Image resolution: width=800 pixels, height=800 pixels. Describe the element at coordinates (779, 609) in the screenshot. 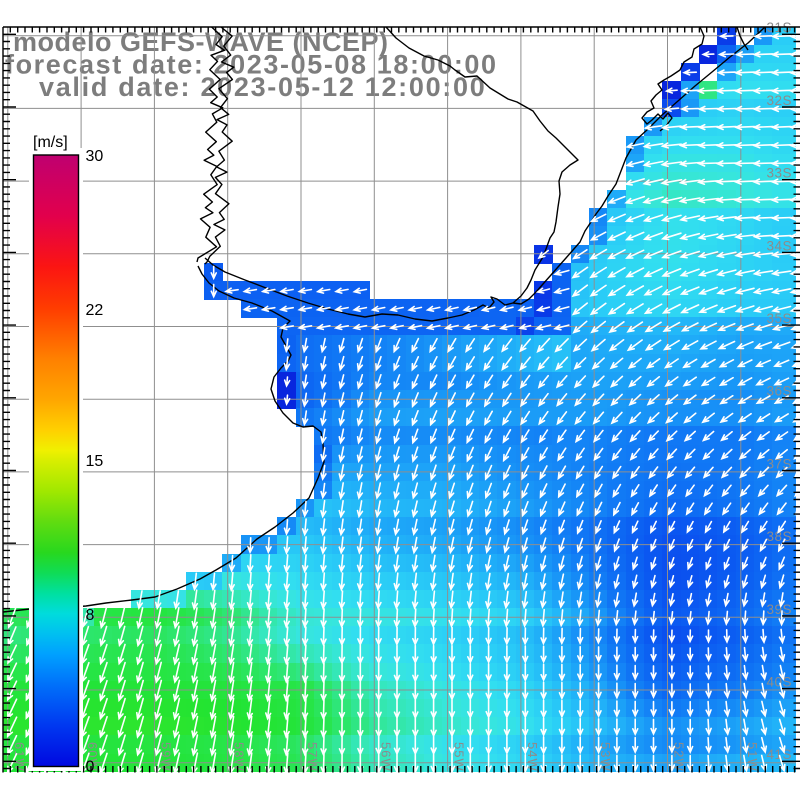

I see `svg-text: 39S` at that location.